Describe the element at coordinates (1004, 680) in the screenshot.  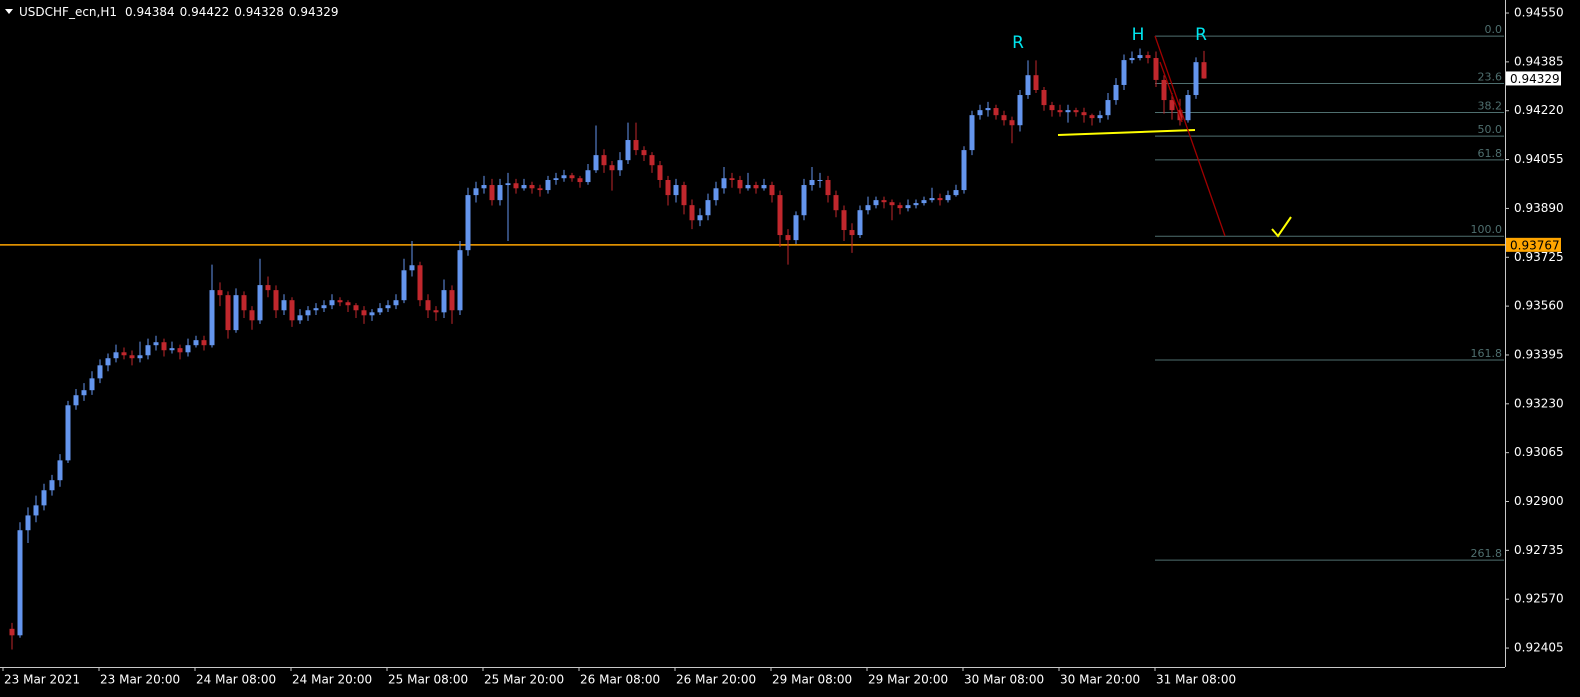
I see `x-tick-label: 30 Mar 08:00` at that location.